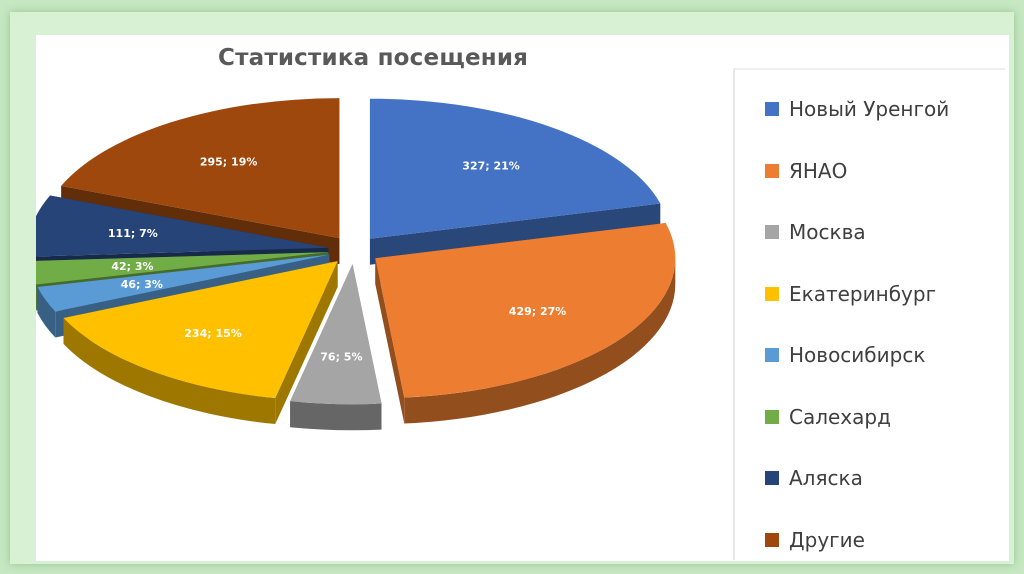 The image size is (1024, 574). I want to click on legend-item: Екатеринбург, so click(850, 294).